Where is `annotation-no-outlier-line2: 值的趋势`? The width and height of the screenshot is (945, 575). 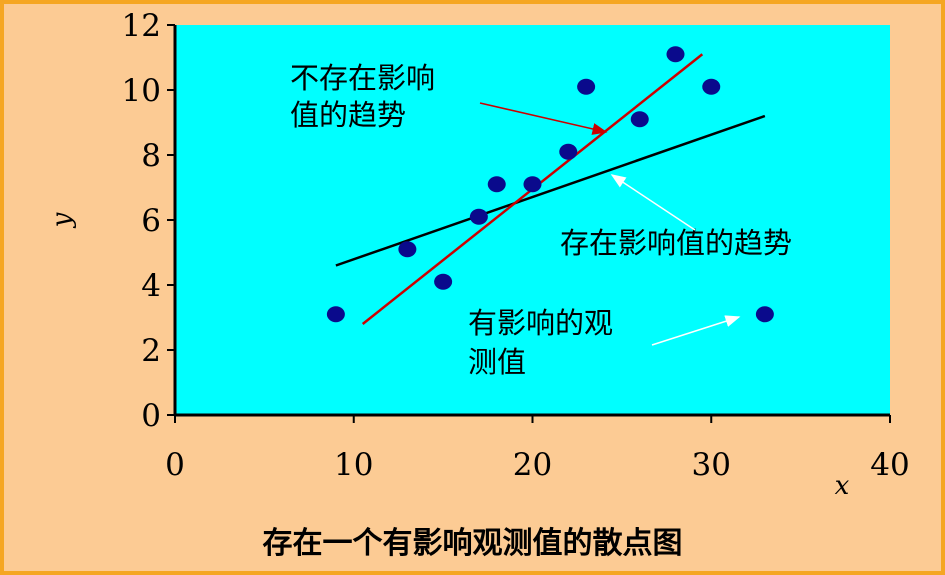
annotation-no-outlier-line2: 值的趋势 is located at coordinates (348, 115).